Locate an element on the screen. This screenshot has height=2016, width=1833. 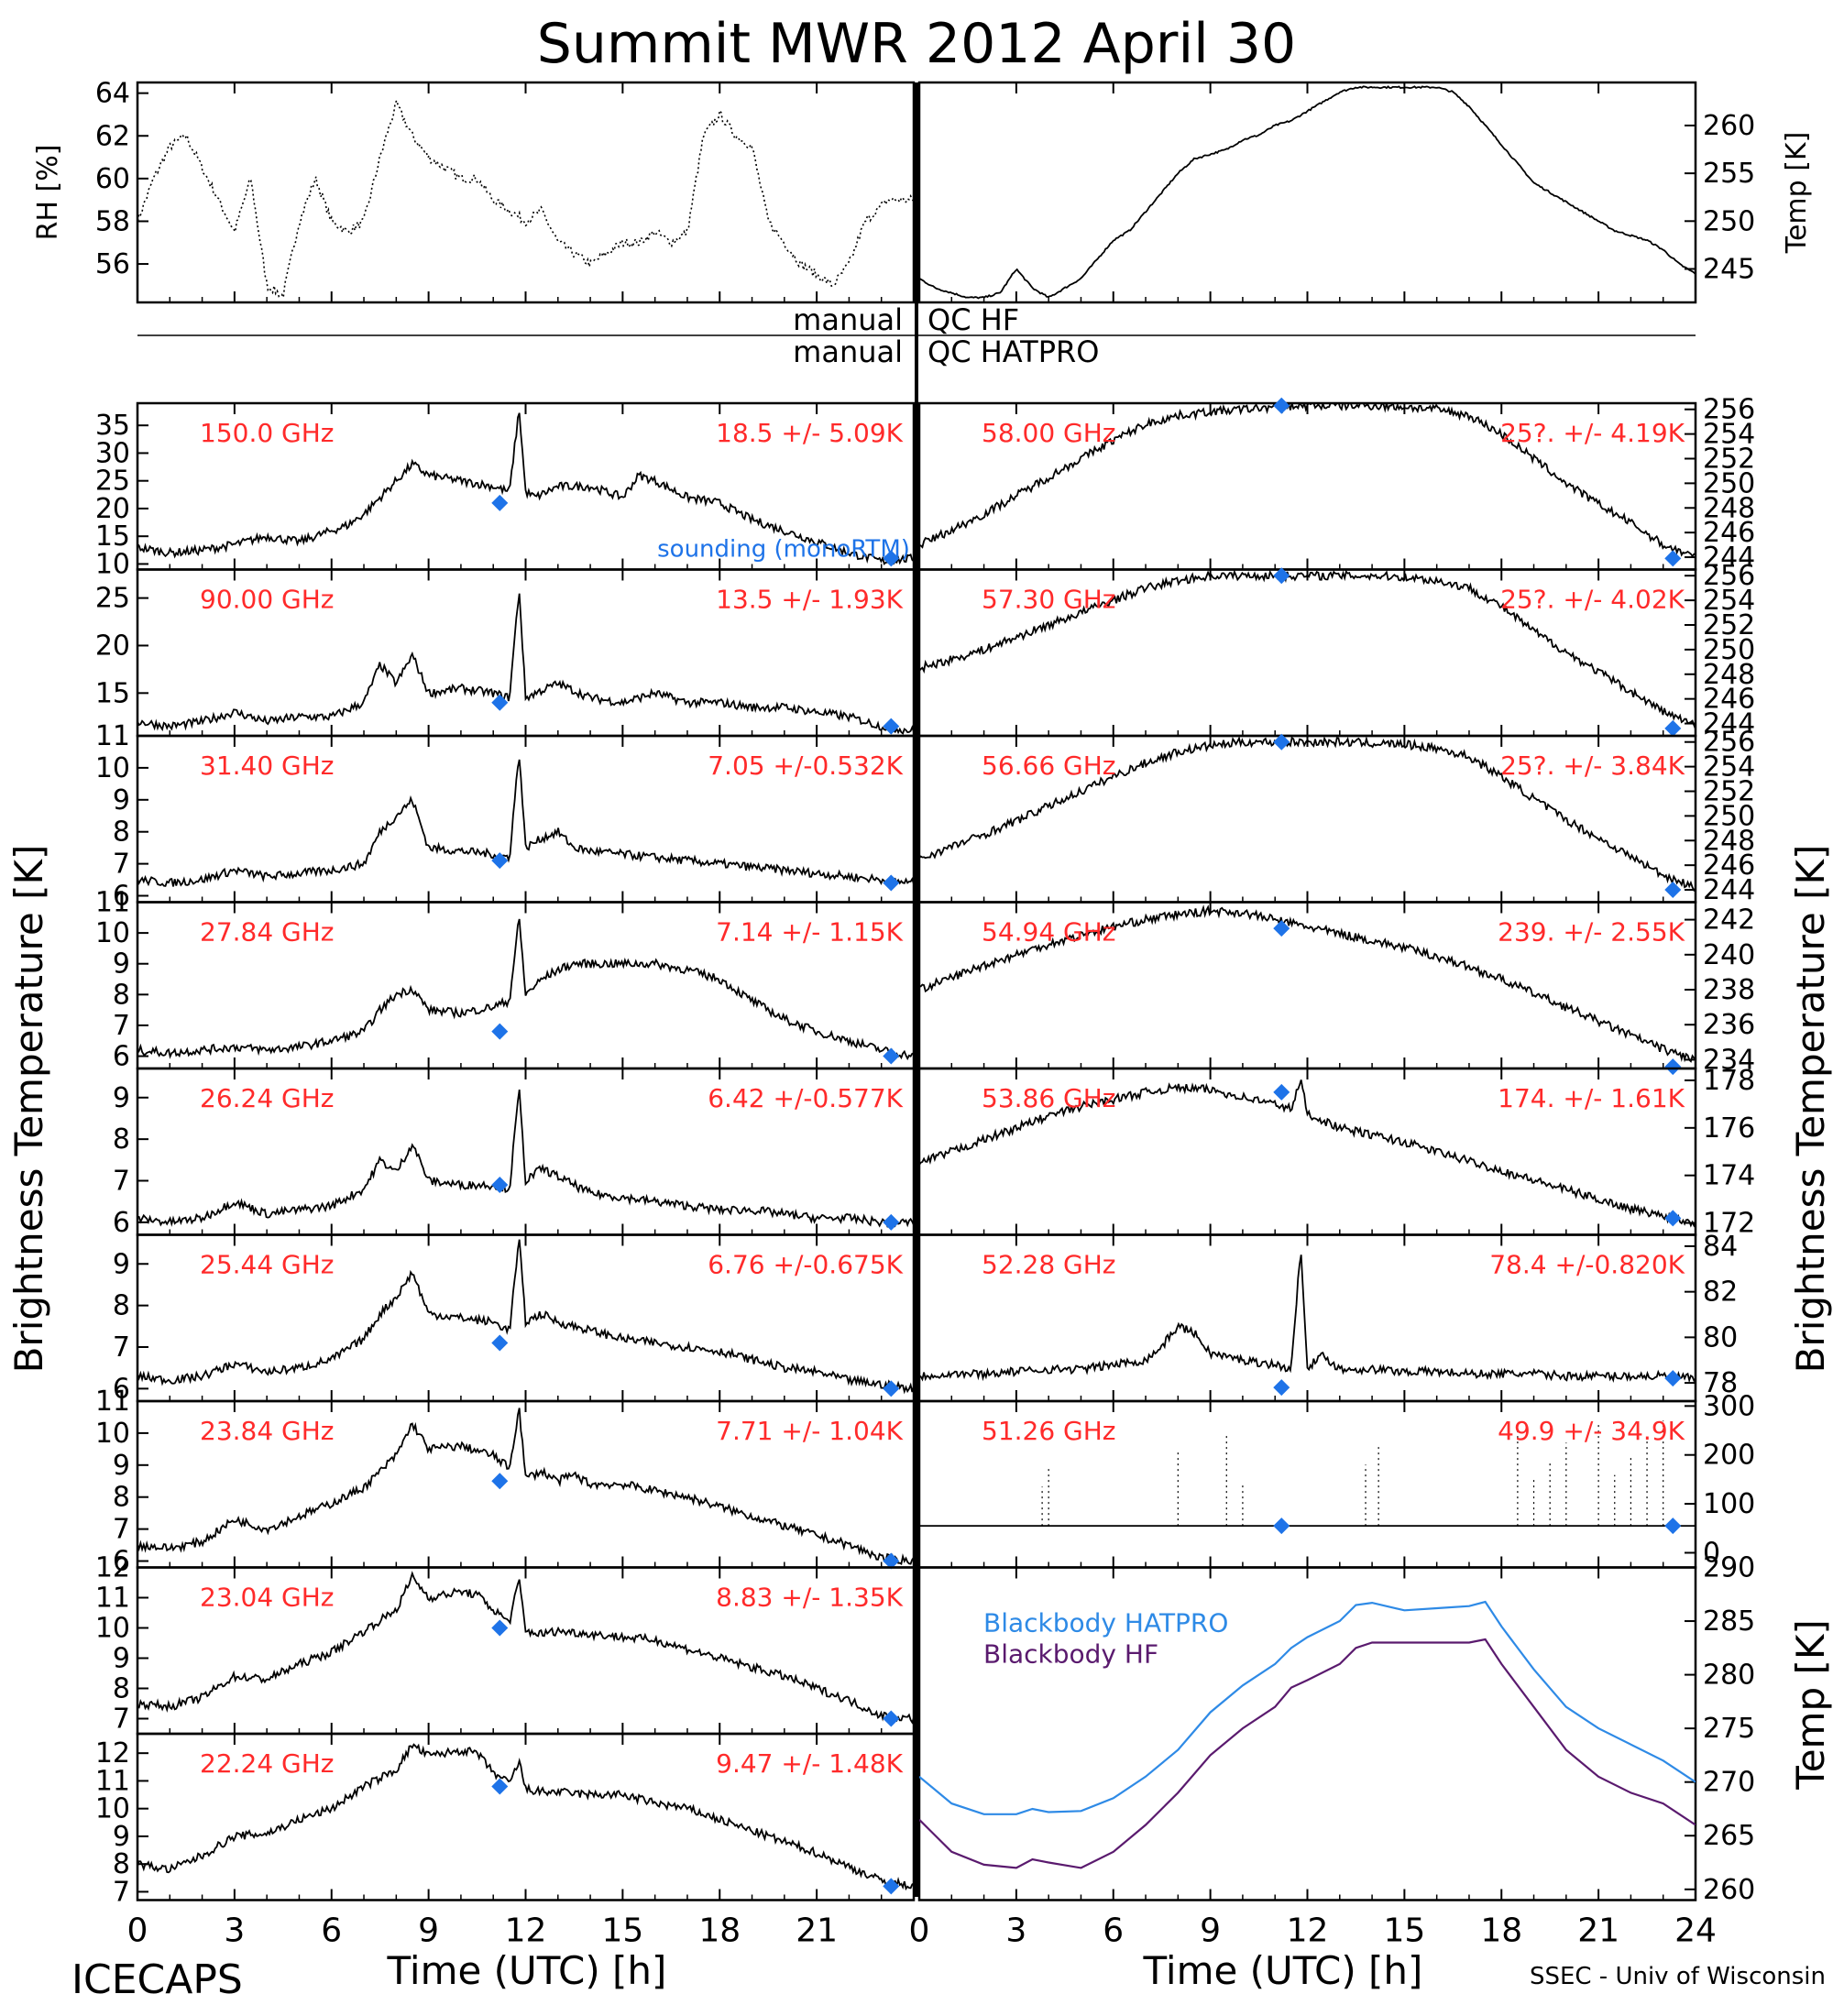
sounding-label: sounding (monoRTM) is located at coordinates (783, 550).